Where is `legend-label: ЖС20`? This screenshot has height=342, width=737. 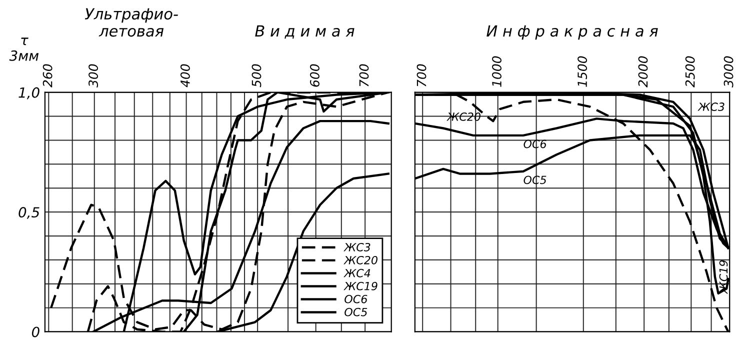
legend-label: ЖС20 is located at coordinates (361, 260).